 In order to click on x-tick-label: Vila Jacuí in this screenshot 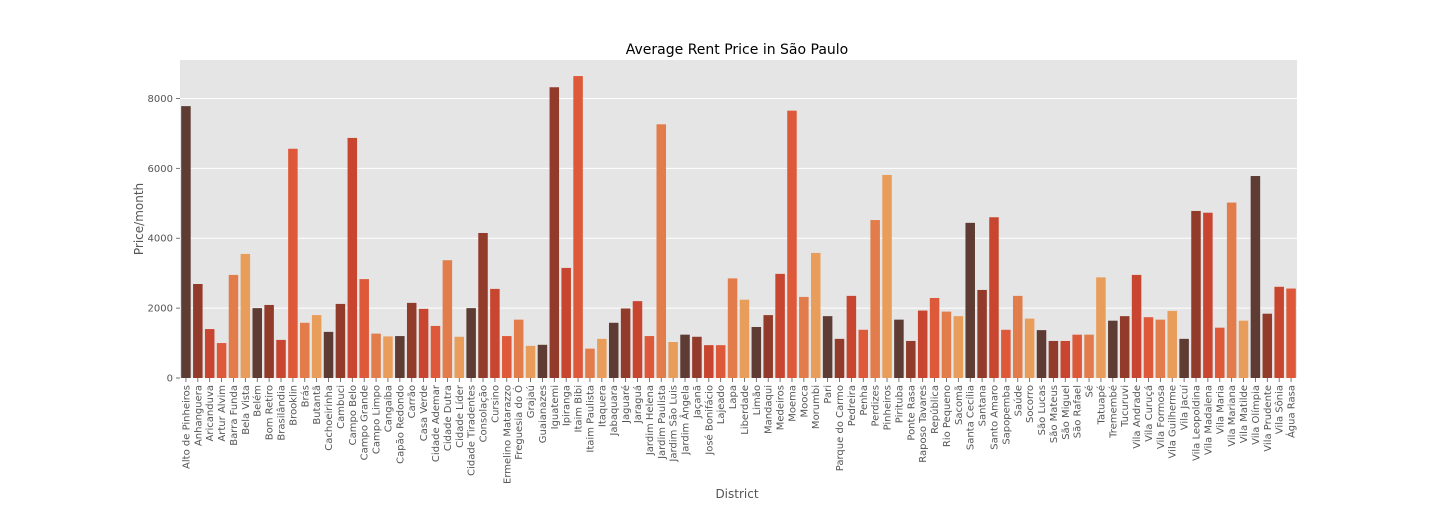, I will do `click(1185, 407)`.